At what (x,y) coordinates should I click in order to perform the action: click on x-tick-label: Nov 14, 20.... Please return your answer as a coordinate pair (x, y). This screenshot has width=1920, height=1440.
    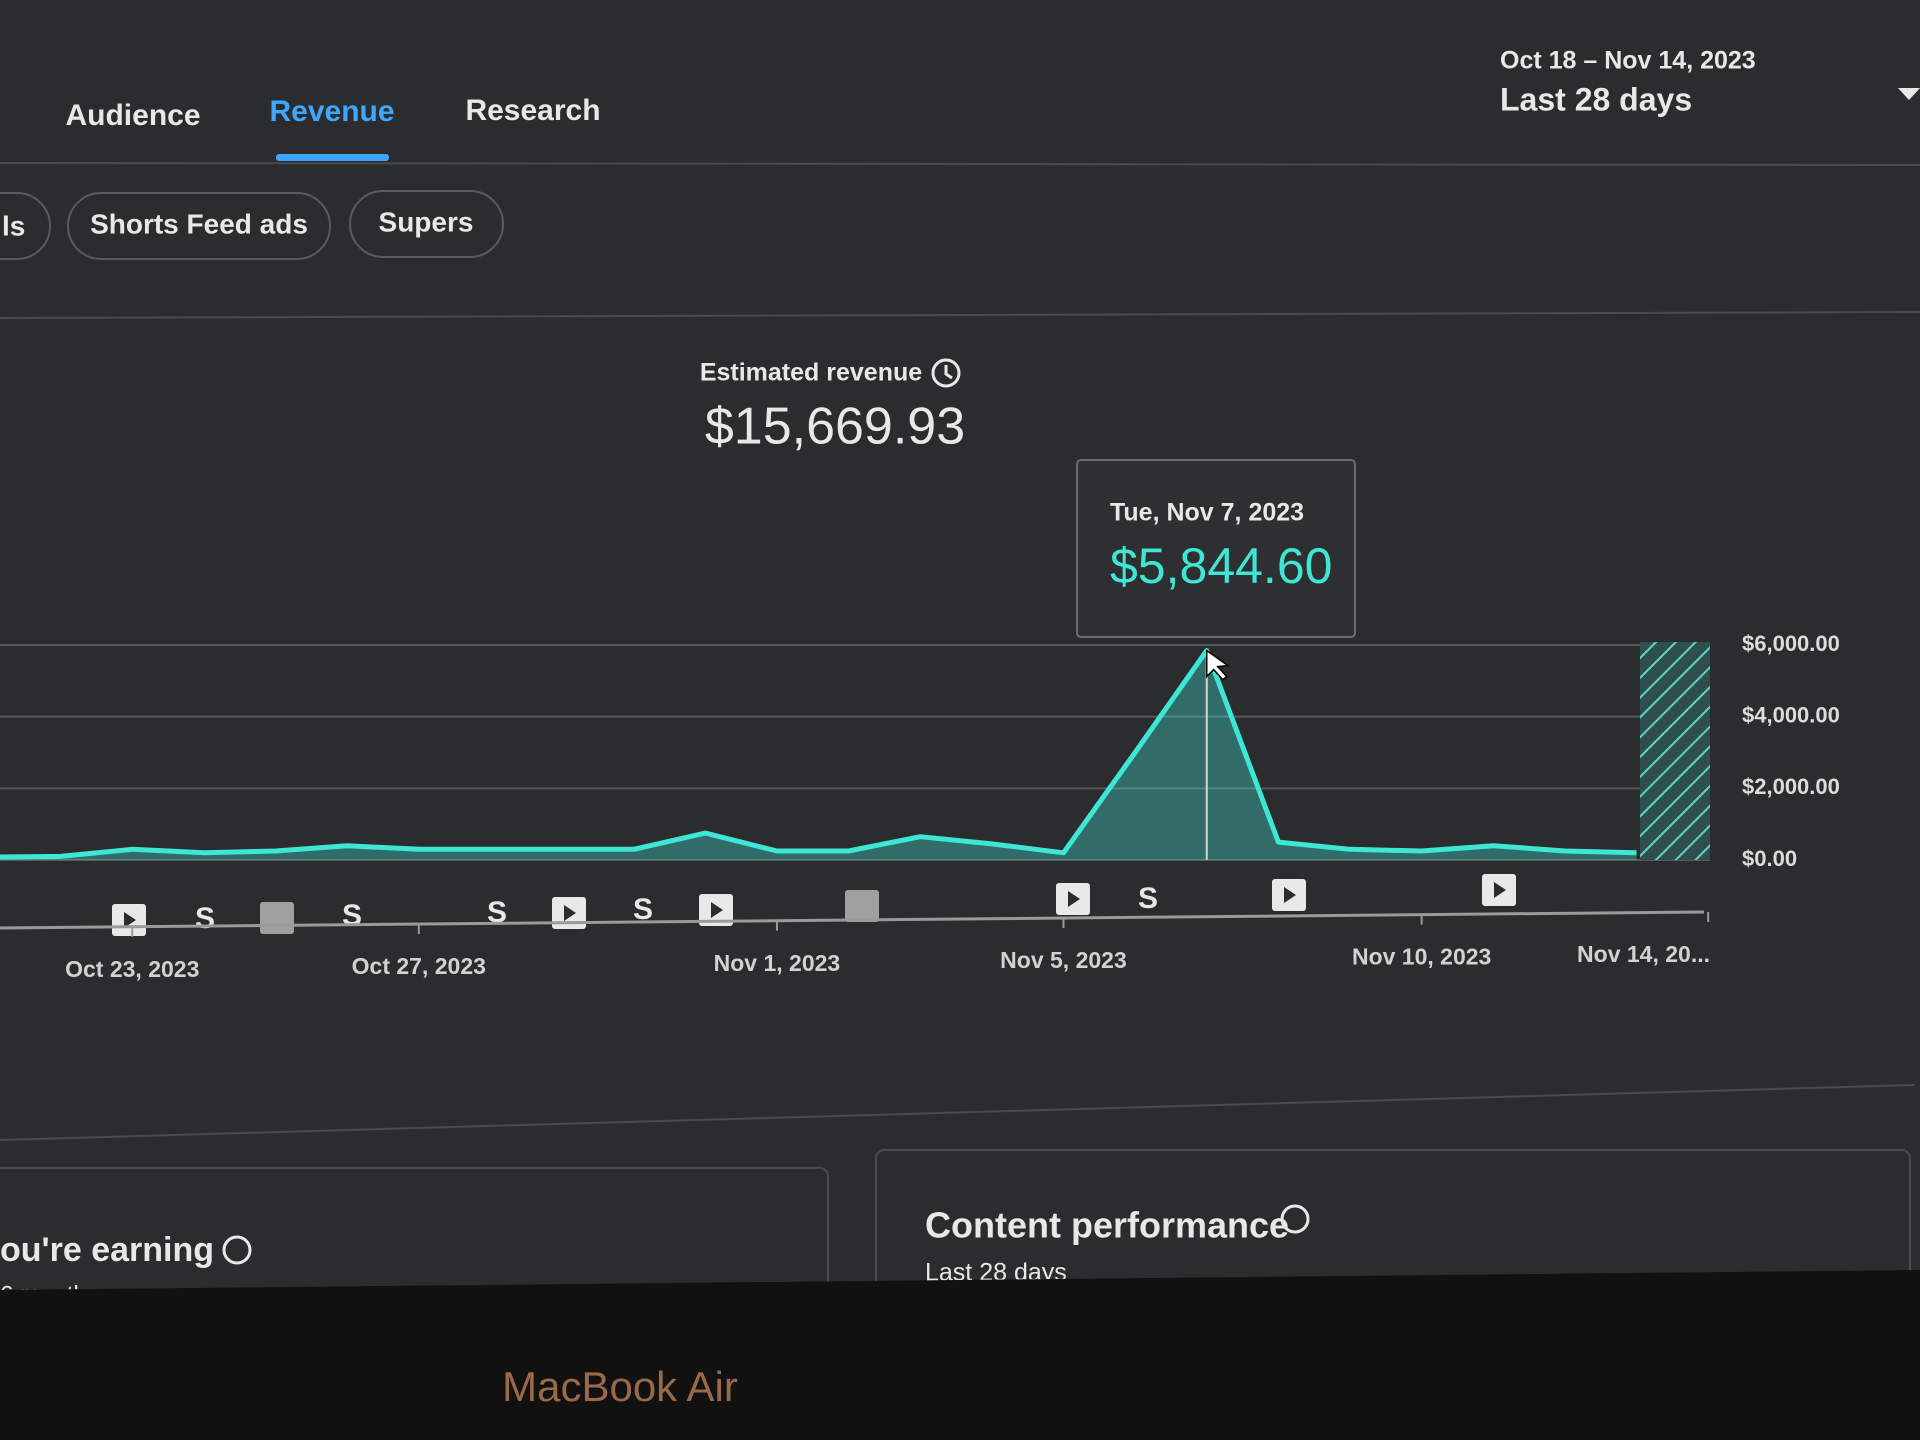
    Looking at the image, I should click on (1643, 954).